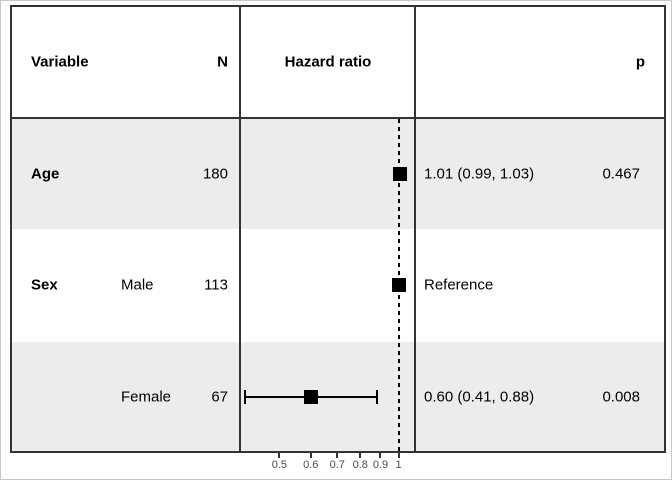 The height and width of the screenshot is (480, 672). Describe the element at coordinates (415, 229) in the screenshot. I see `column-divider-right` at that location.